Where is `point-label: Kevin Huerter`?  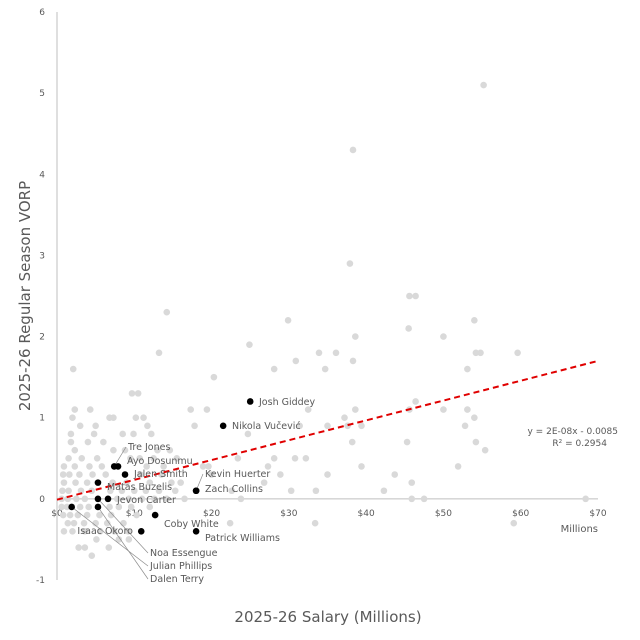 point-label: Kevin Huerter is located at coordinates (237, 474).